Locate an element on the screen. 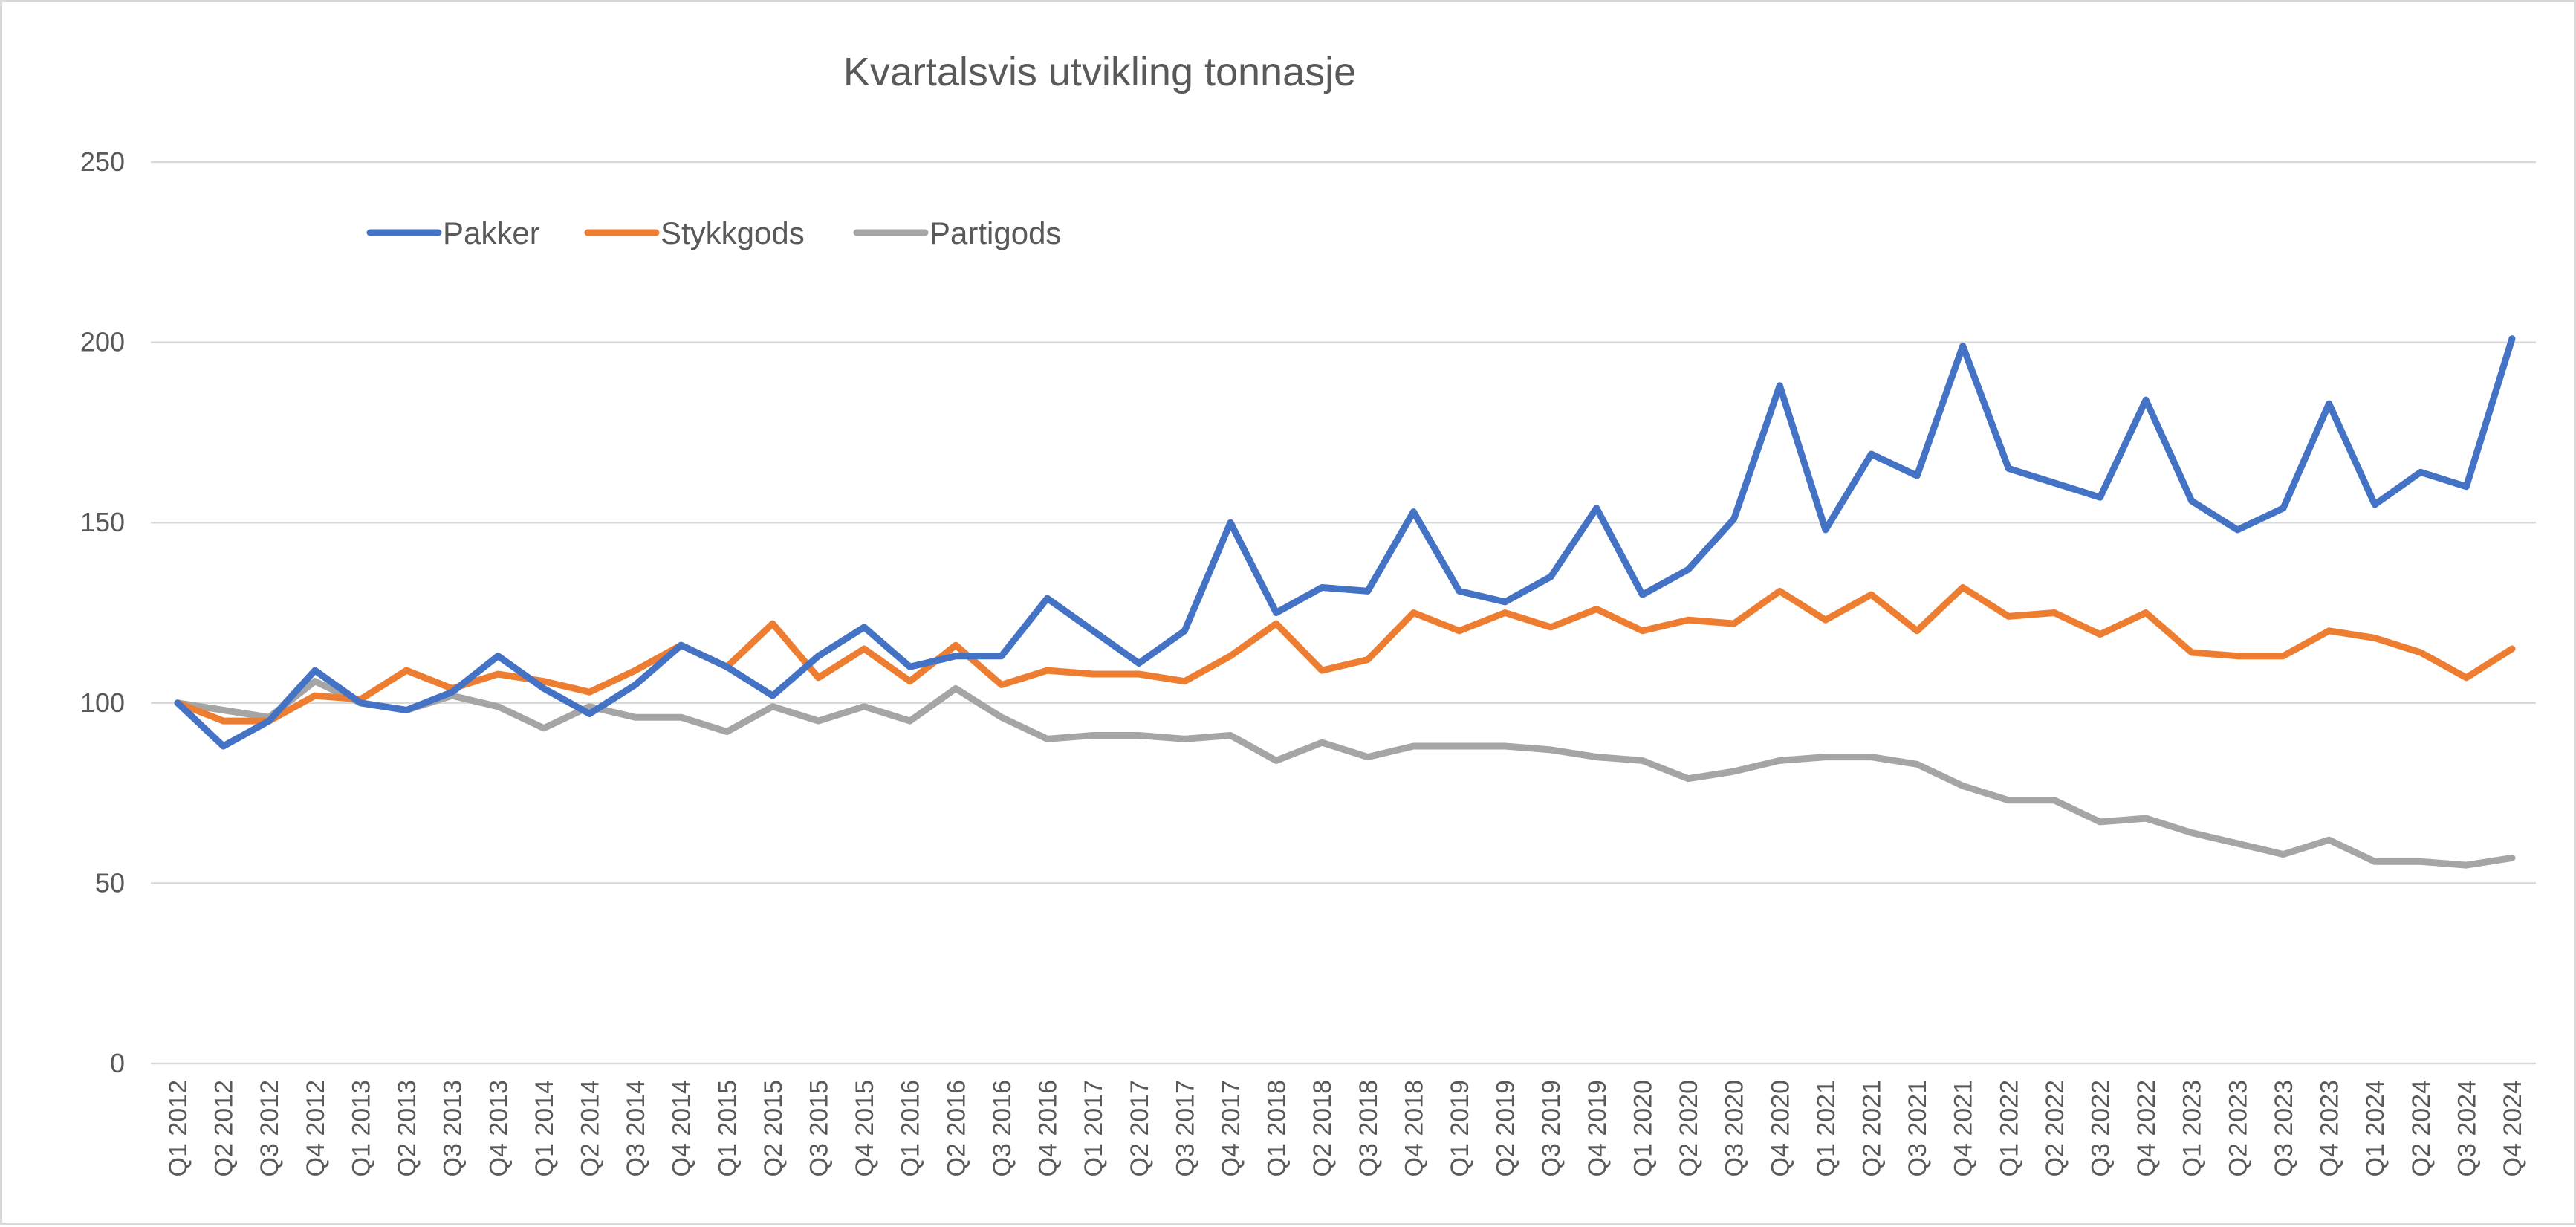 The width and height of the screenshot is (2576, 1227). x-tick-label: Q1 2022 is located at coordinates (2009, 1128).